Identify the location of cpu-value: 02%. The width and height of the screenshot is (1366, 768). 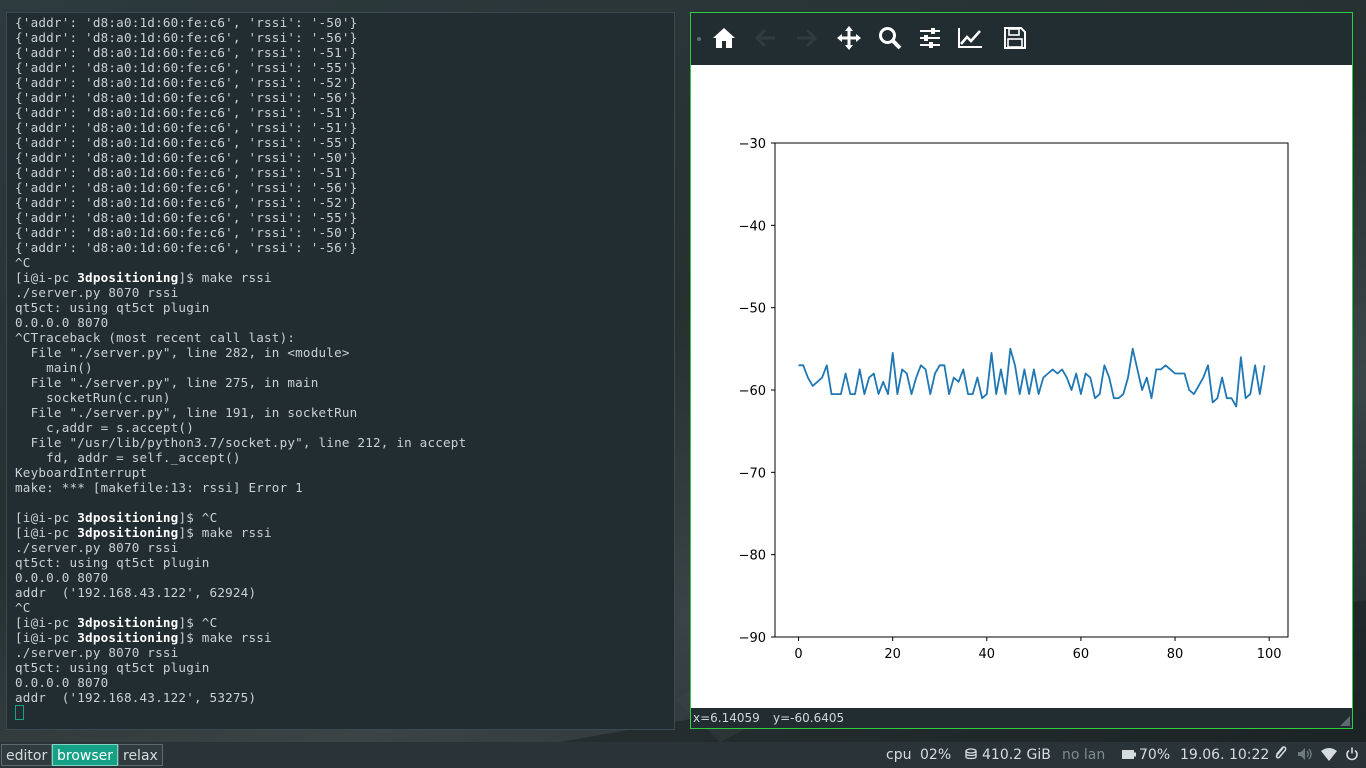
(936, 755).